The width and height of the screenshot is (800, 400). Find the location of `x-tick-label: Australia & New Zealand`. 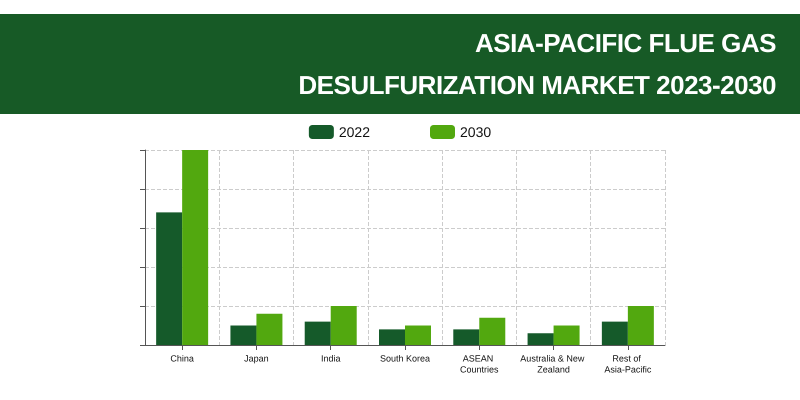

x-tick-label: Australia & New Zealand is located at coordinates (553, 364).